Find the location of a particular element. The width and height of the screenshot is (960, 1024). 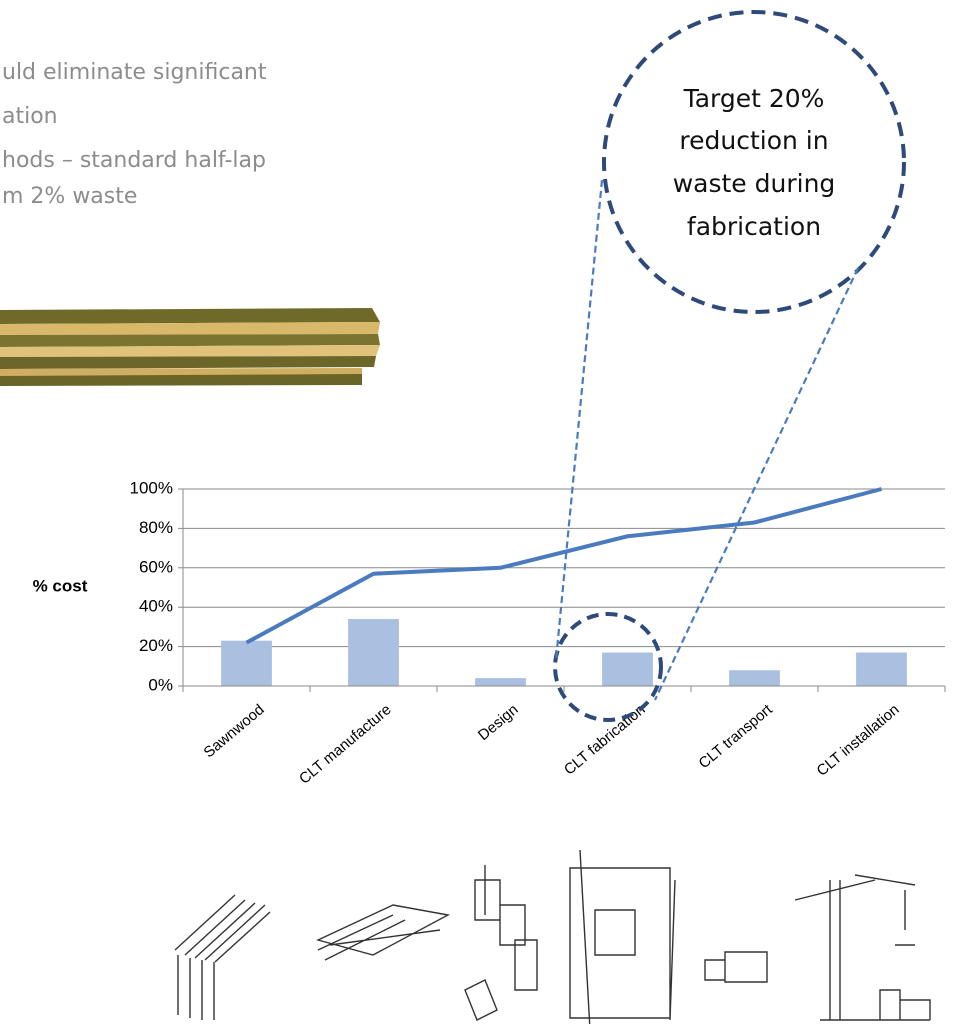

bullet-line: ation is located at coordinates (30, 116).